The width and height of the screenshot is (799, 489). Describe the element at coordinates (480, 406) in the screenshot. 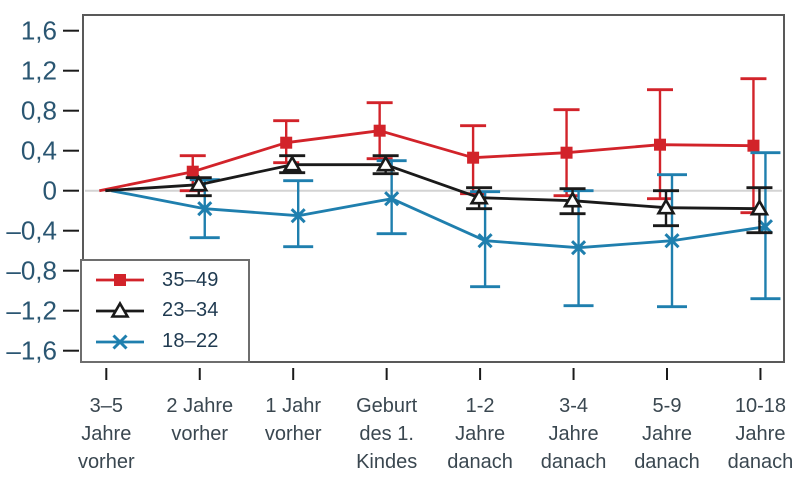

I see `x-tick-label: 1-2` at that location.